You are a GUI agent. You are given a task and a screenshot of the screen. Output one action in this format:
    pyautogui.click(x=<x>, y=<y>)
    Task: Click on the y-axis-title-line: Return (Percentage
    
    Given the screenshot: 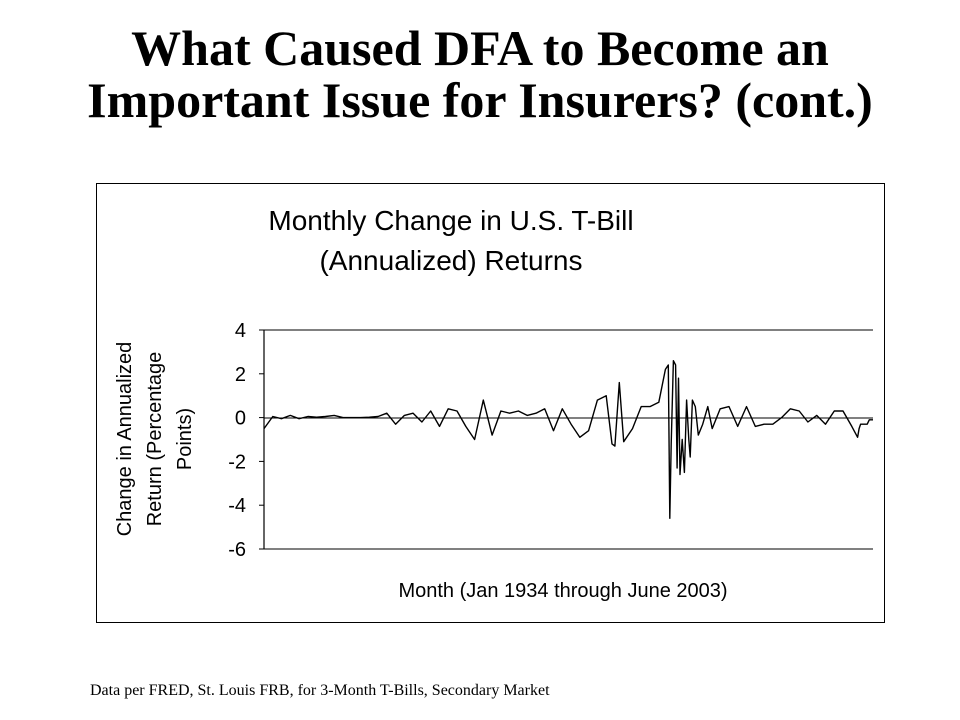 What is the action you would take?
    pyautogui.click(x=155, y=439)
    